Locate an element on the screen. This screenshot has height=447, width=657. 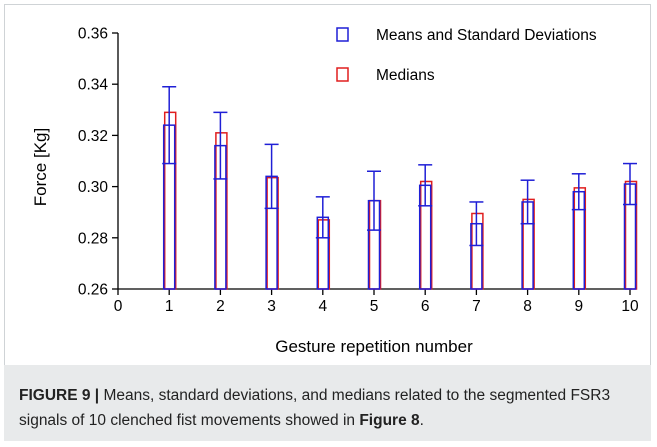
y-tick-label: 0.30 is located at coordinates (93, 187).